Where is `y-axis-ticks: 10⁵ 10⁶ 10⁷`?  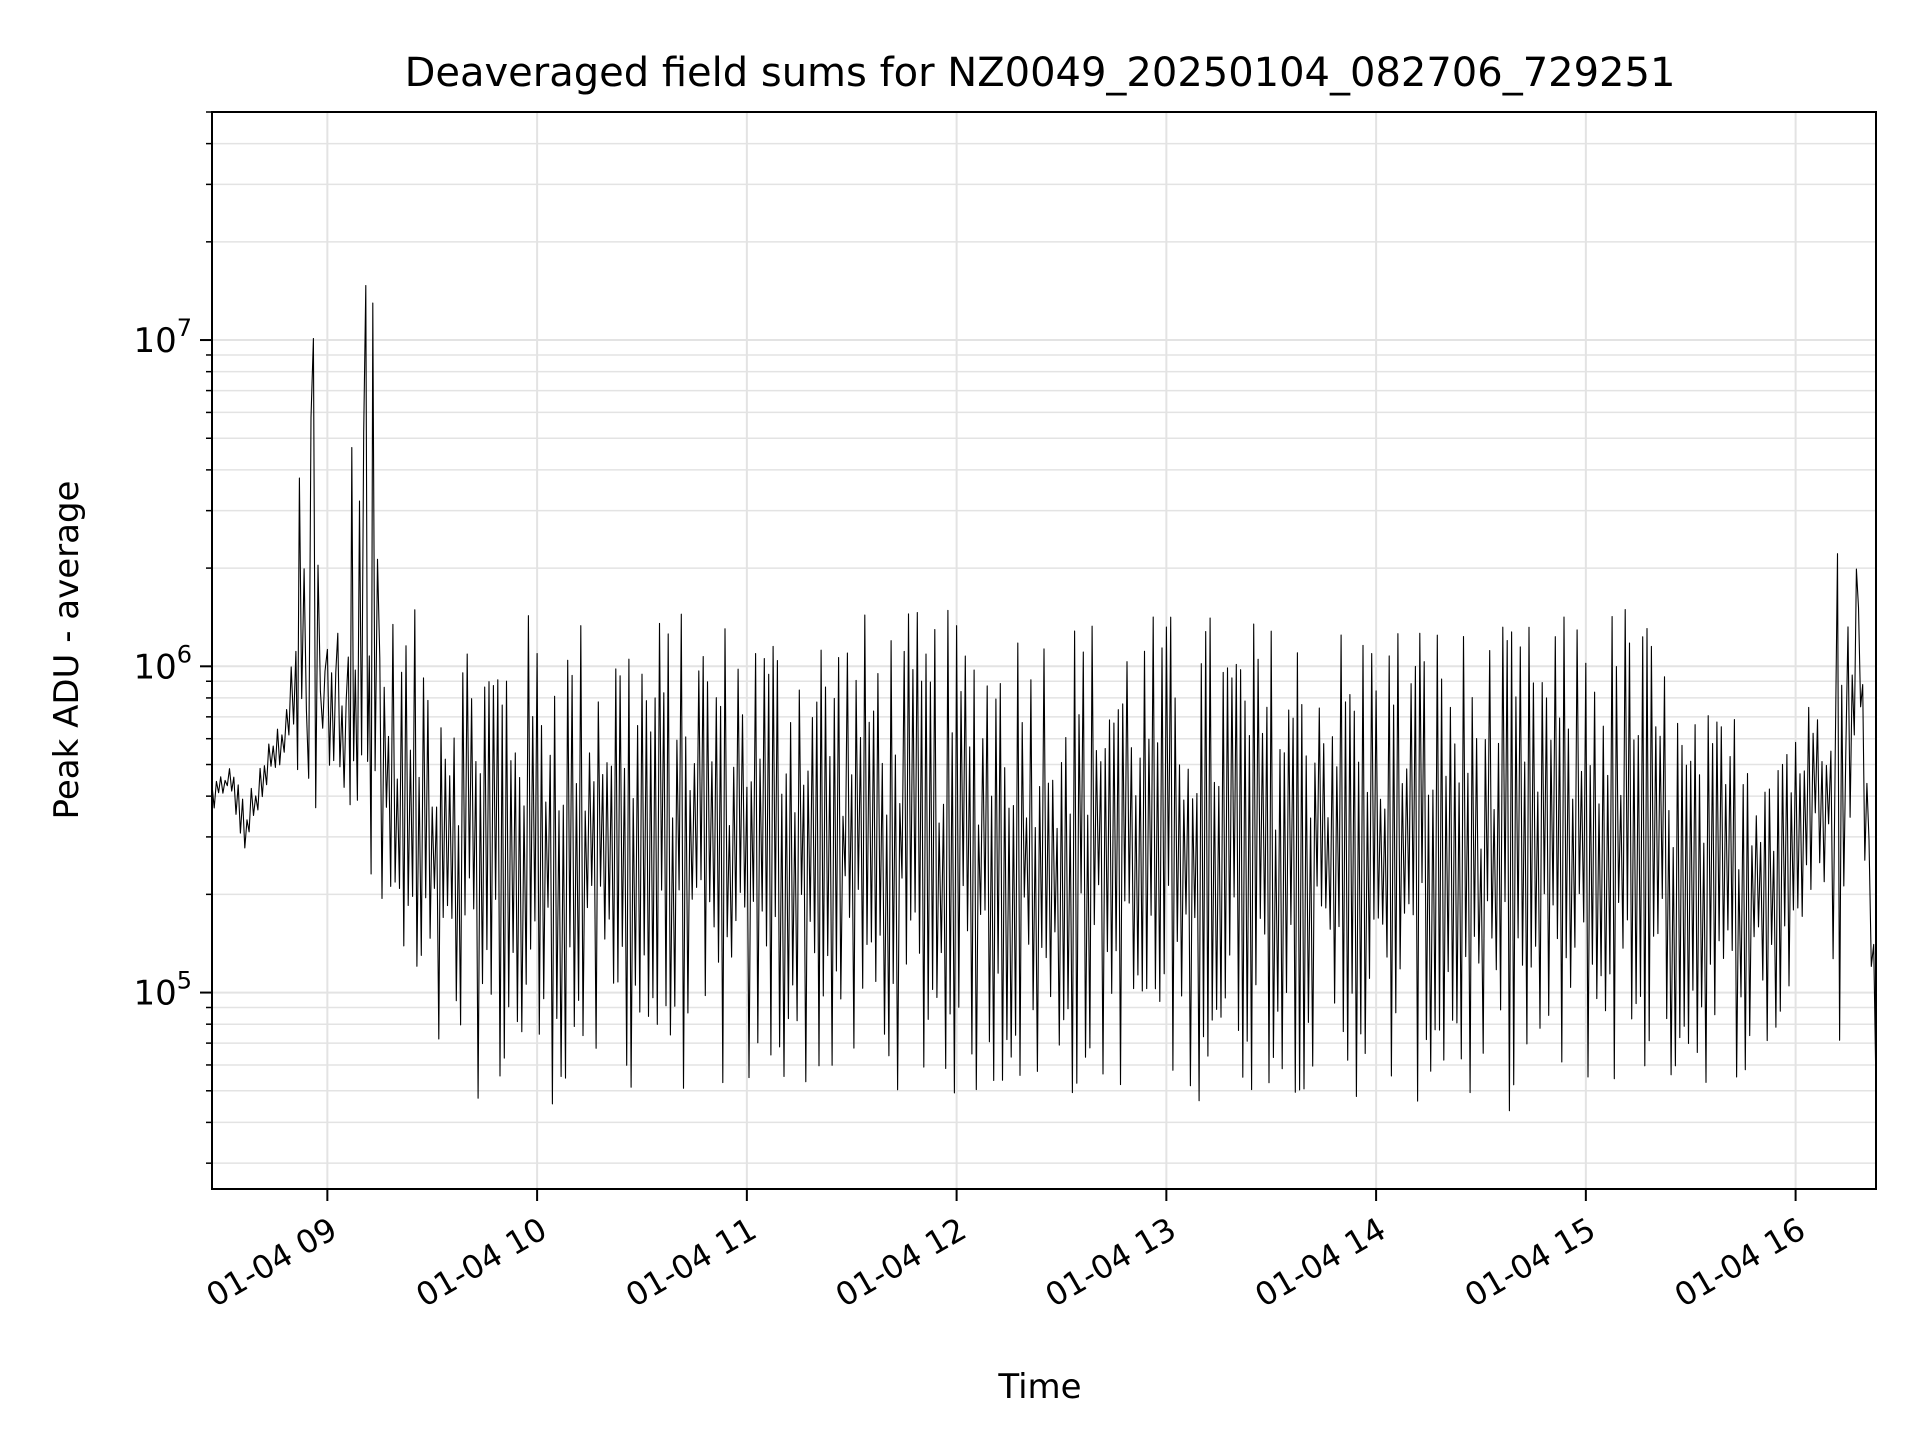
y-axis-ticks: 10⁵ 10⁶ 10⁷ is located at coordinates (172, 664).